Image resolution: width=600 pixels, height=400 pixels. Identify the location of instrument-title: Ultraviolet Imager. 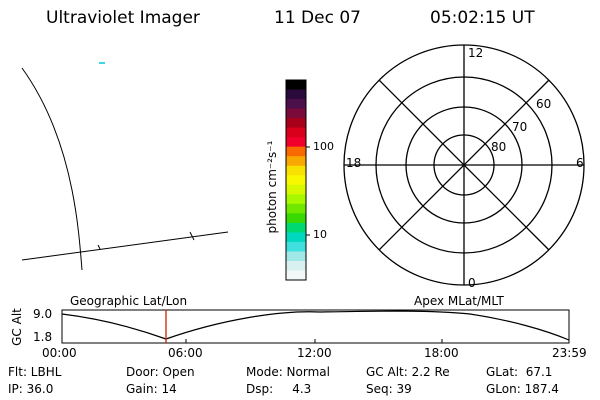
(123, 18).